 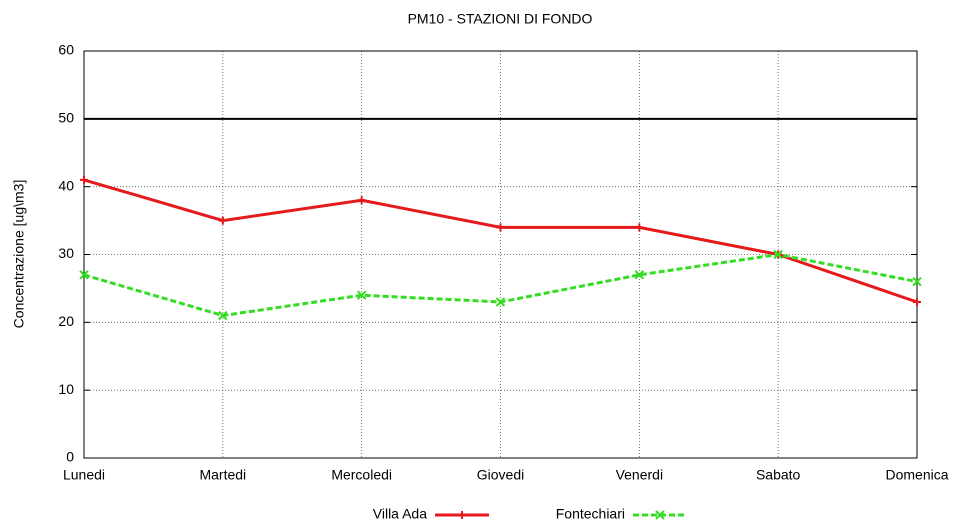 What do you see at coordinates (70, 457) in the screenshot?
I see `y-tick-label: 0` at bounding box center [70, 457].